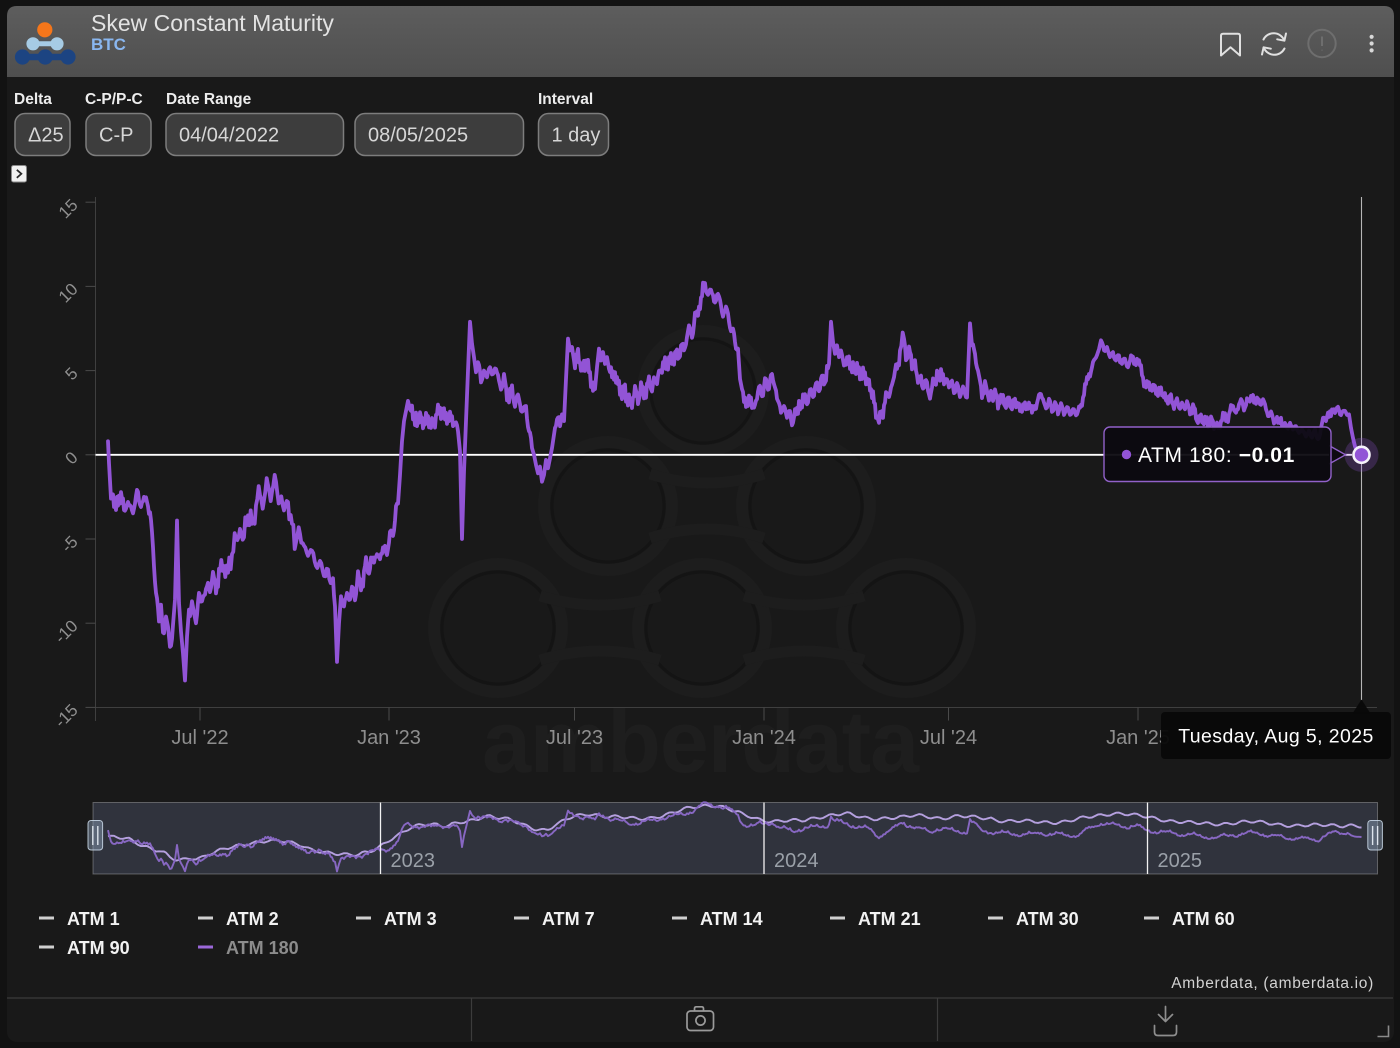 The height and width of the screenshot is (1048, 1400). What do you see at coordinates (229, 136) in the screenshot?
I see `svg-text: 04/04/2022` at bounding box center [229, 136].